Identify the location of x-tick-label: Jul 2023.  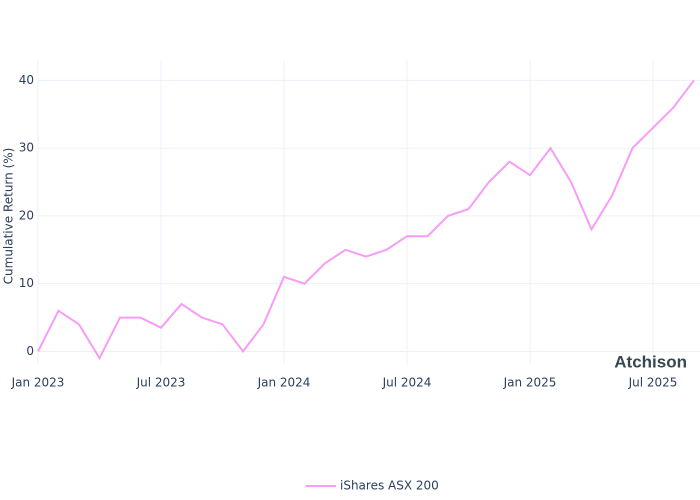
(161, 383).